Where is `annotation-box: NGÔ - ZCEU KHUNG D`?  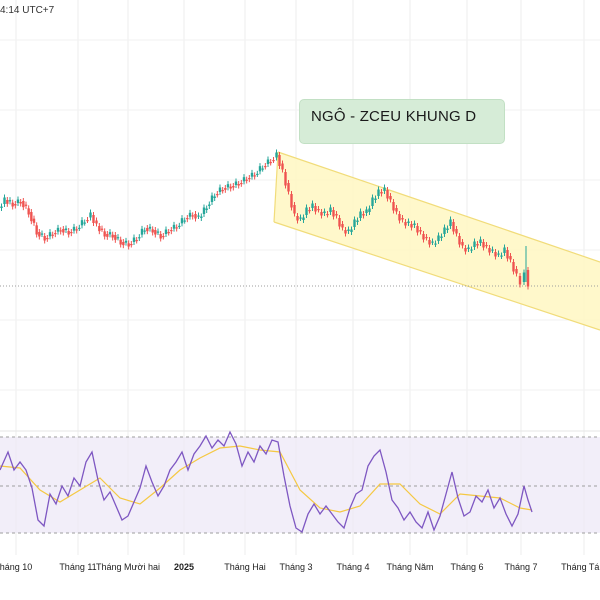
annotation-box: NGÔ - ZCEU KHUNG D is located at coordinates (402, 121).